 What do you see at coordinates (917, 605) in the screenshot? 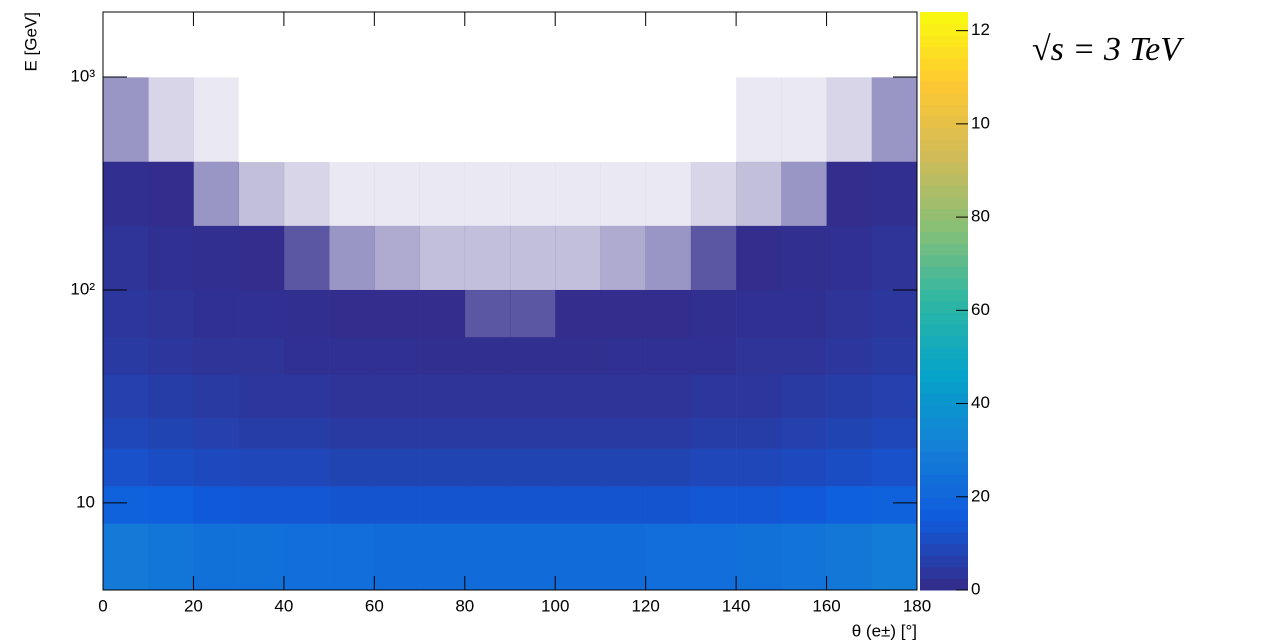
I see `x-tick-label: 180` at bounding box center [917, 605].